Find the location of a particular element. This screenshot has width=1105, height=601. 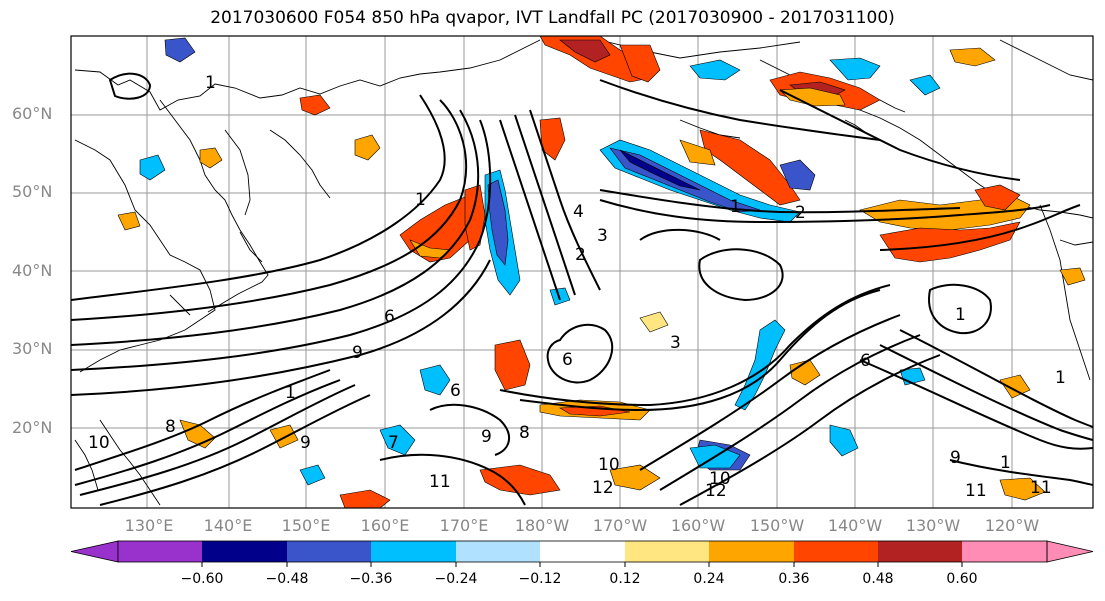

lat-label-30n: 30°N is located at coordinates (32, 348).